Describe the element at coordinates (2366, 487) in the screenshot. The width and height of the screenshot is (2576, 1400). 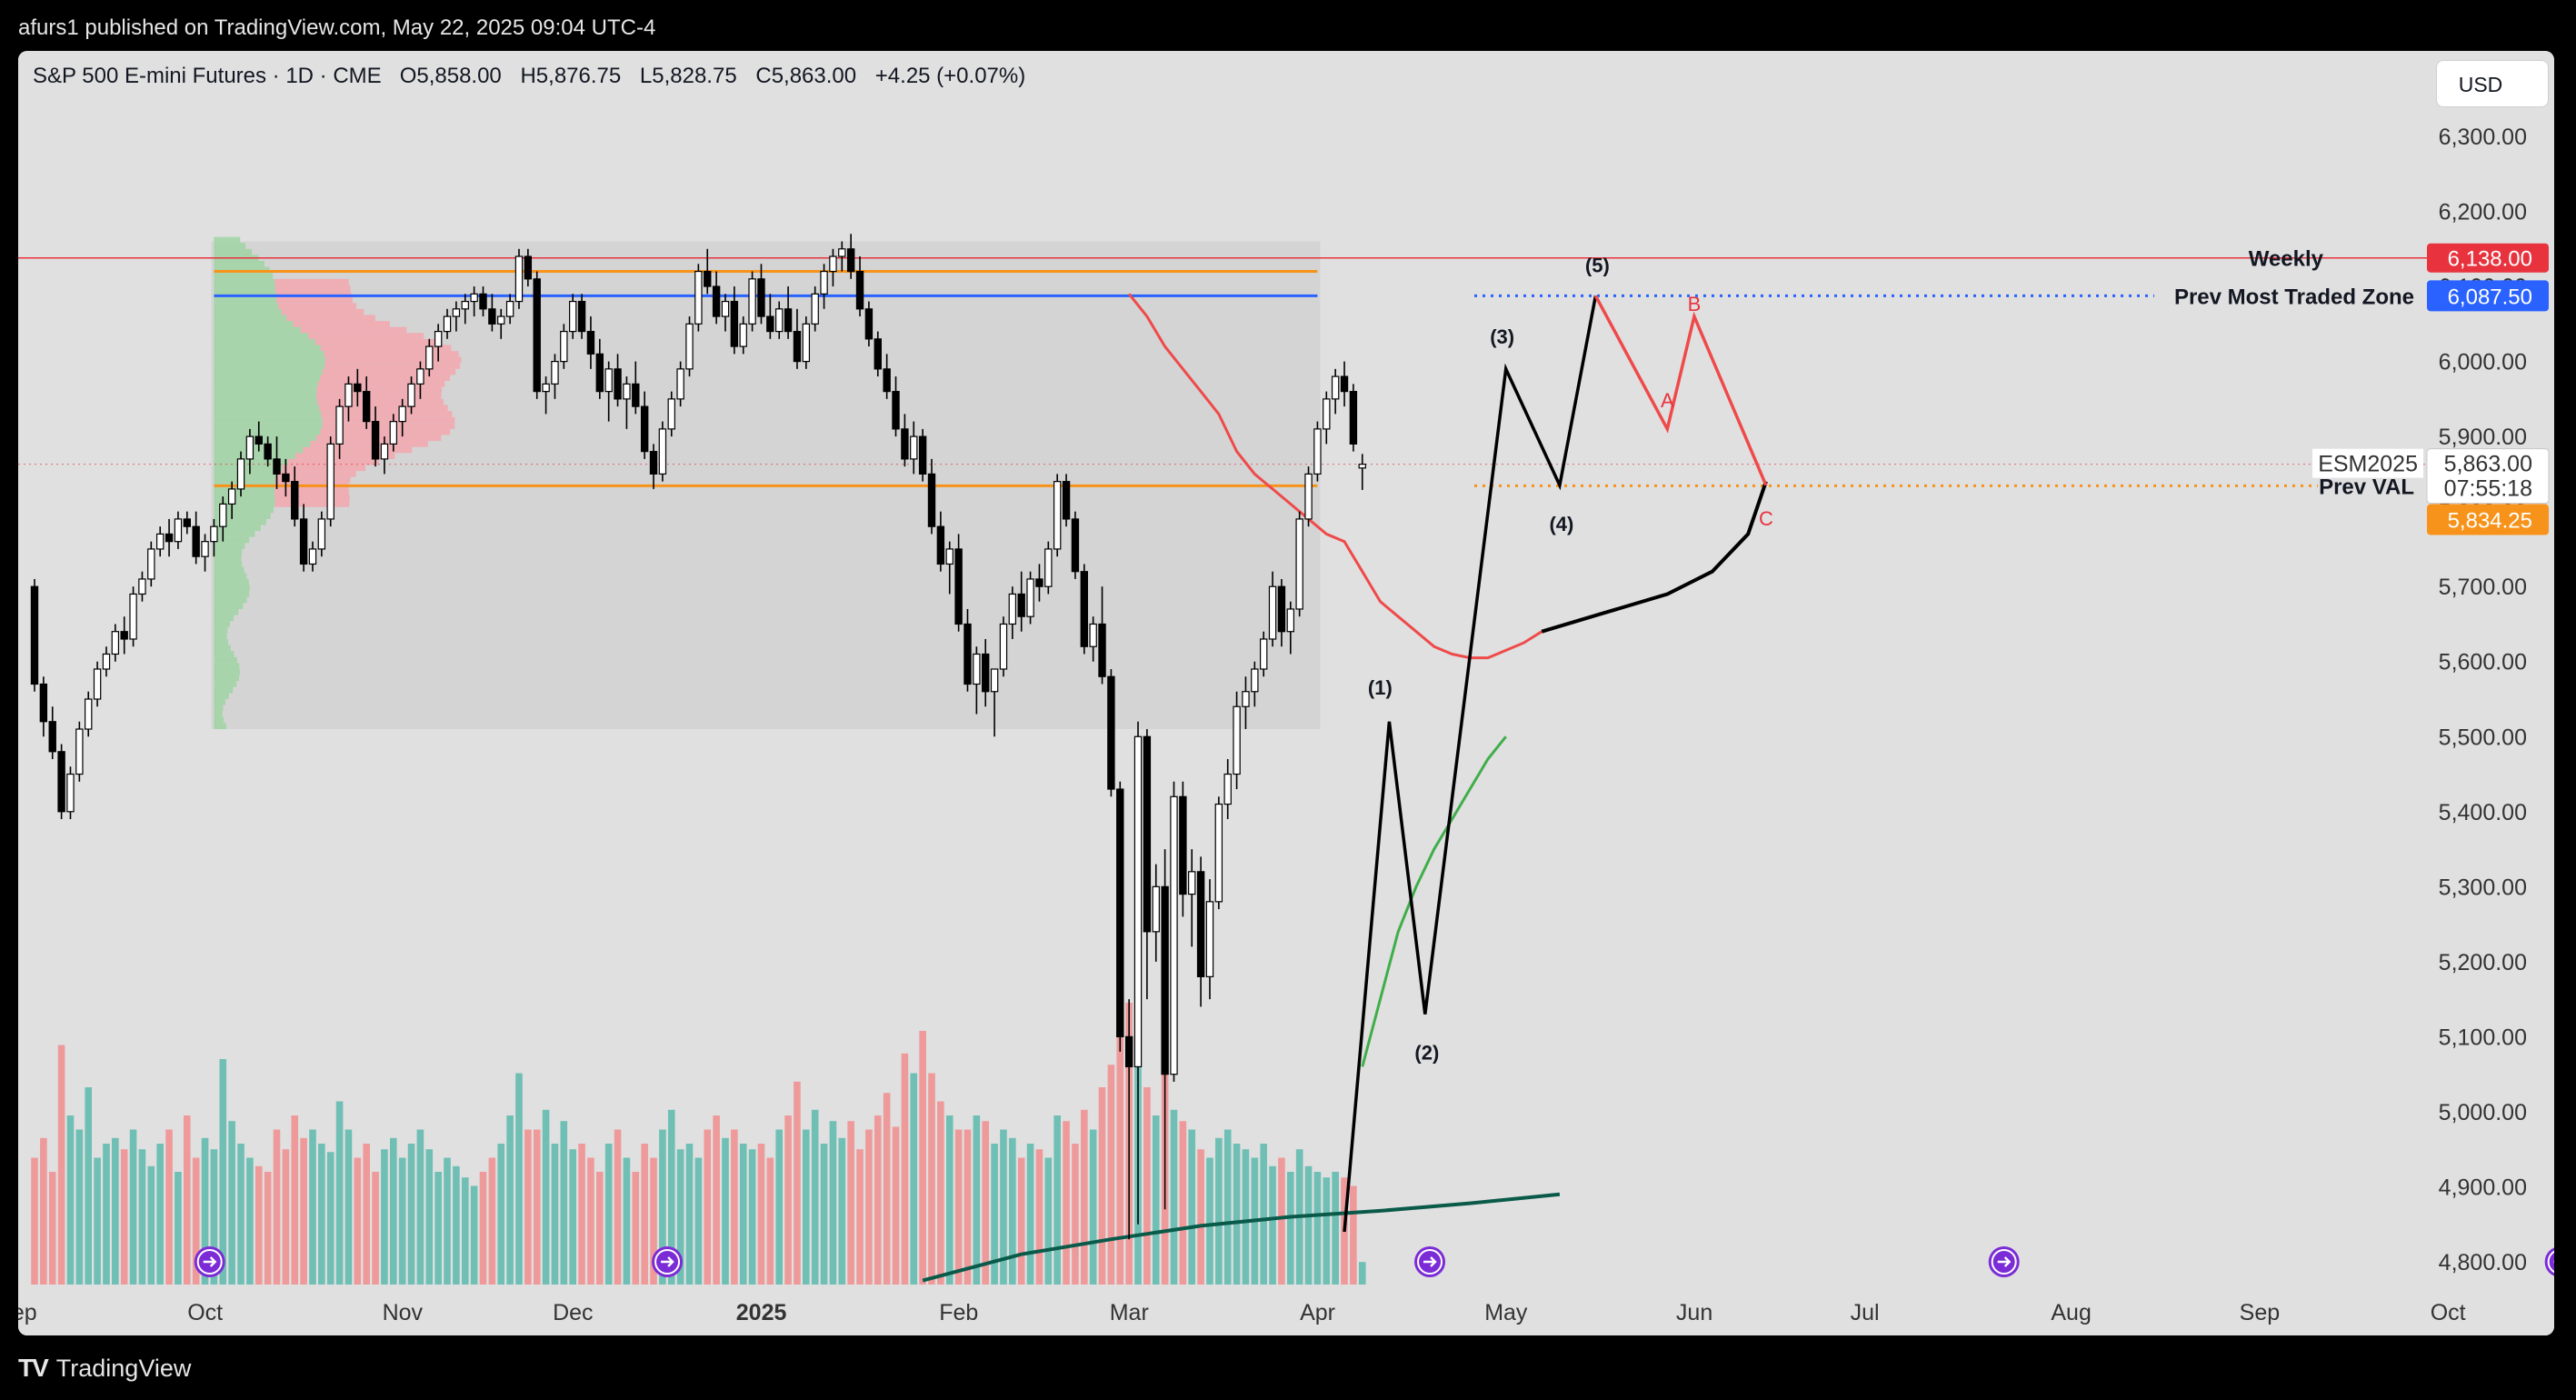
I see `prev-val-label: Prev VAL` at that location.